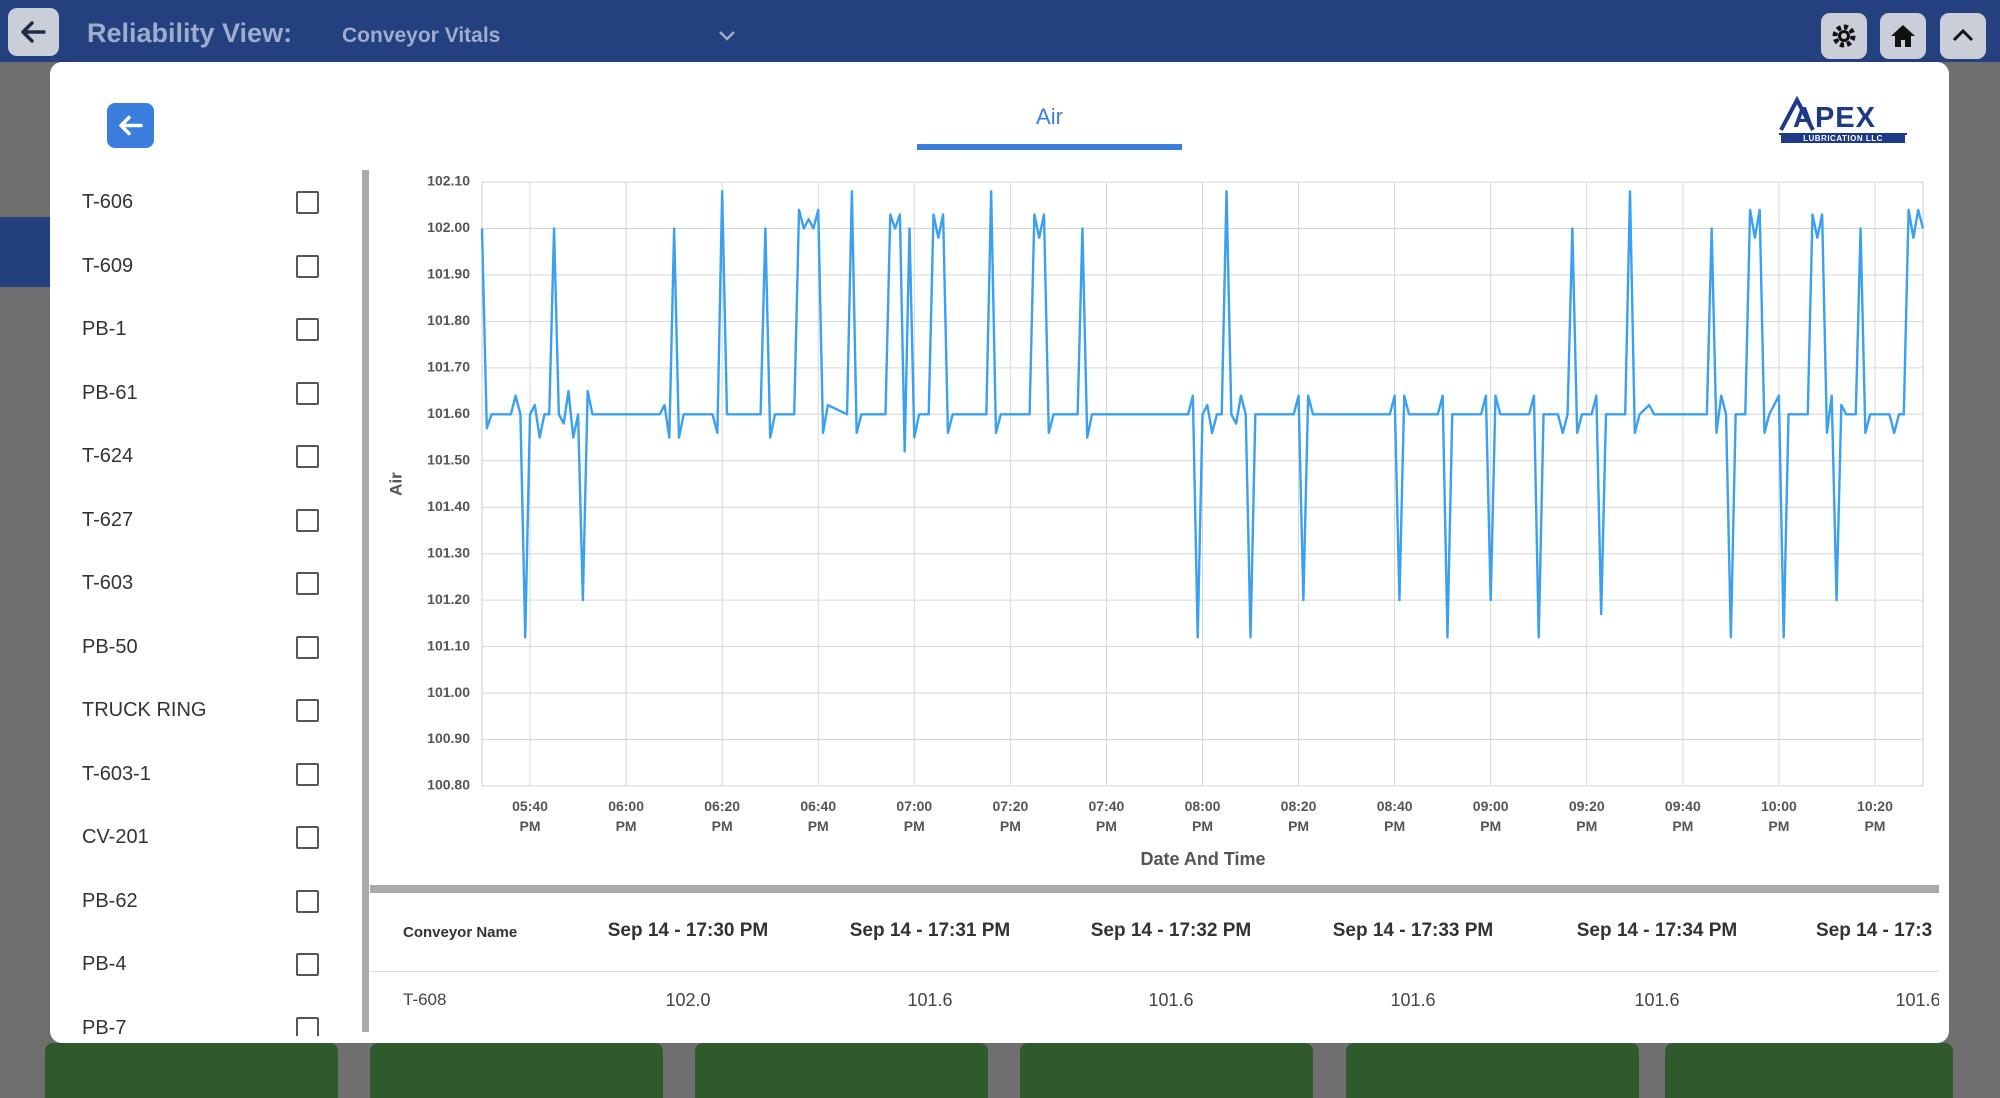 This screenshot has width=2000, height=1098. What do you see at coordinates (448, 181) in the screenshot?
I see `y-tick-label: 102.10` at bounding box center [448, 181].